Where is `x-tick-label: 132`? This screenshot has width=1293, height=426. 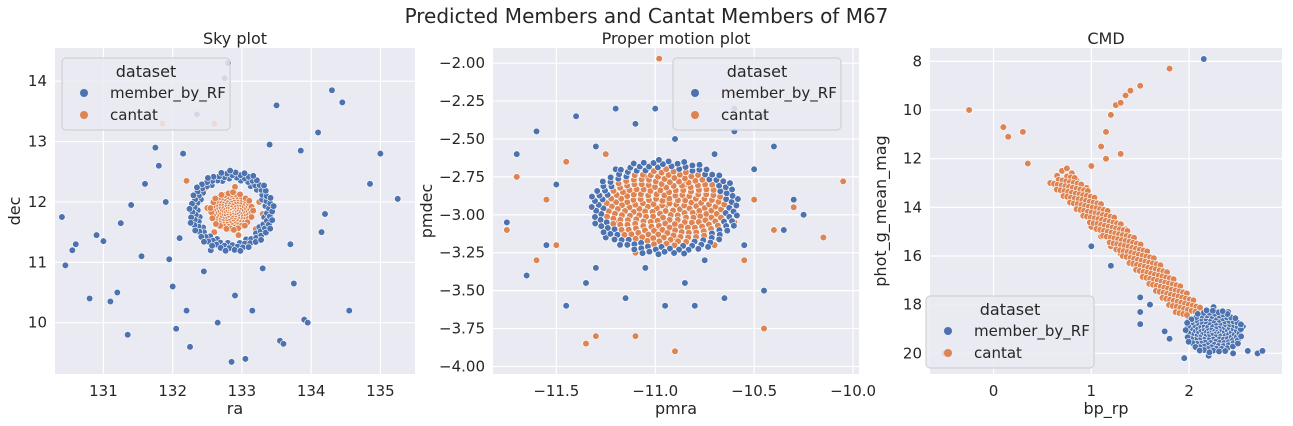
x-tick-label: 132 is located at coordinates (172, 391).